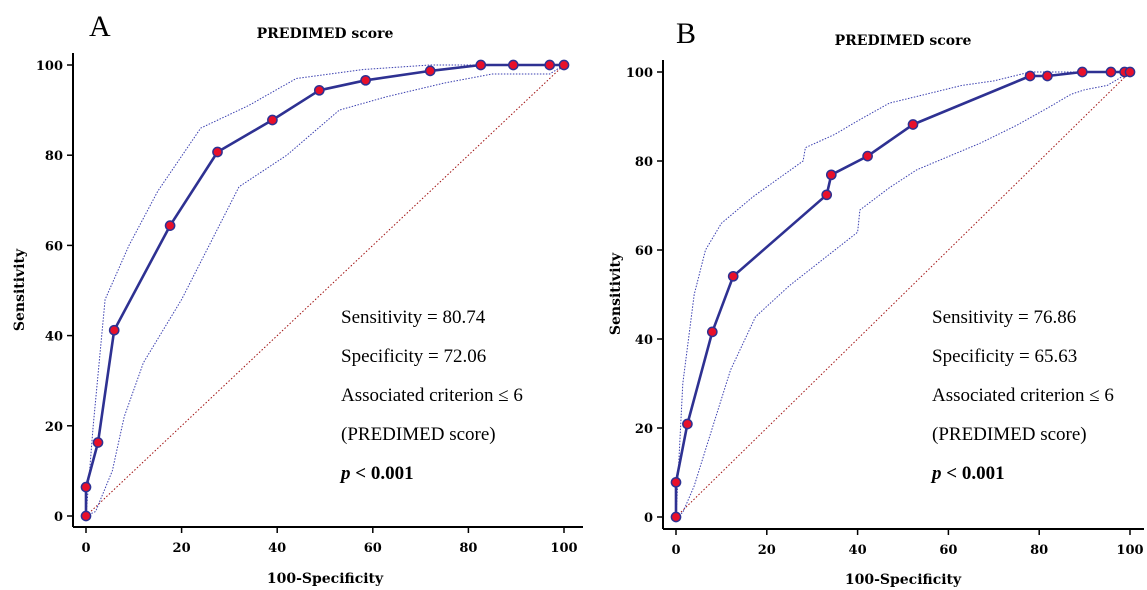  I want to click on annotation-sensitivity: Sensitivity = 80.74, so click(413, 317).